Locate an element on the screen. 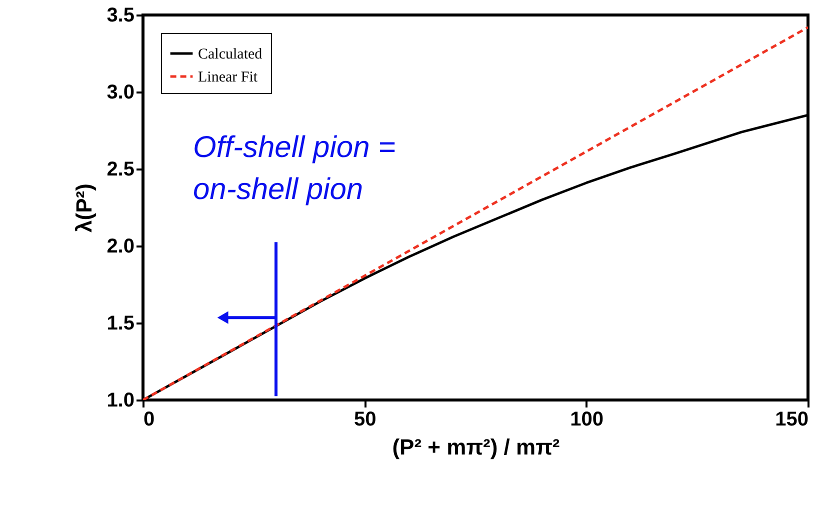 The width and height of the screenshot is (836, 509). y-tick-label: 1.0 is located at coordinates (120, 401).